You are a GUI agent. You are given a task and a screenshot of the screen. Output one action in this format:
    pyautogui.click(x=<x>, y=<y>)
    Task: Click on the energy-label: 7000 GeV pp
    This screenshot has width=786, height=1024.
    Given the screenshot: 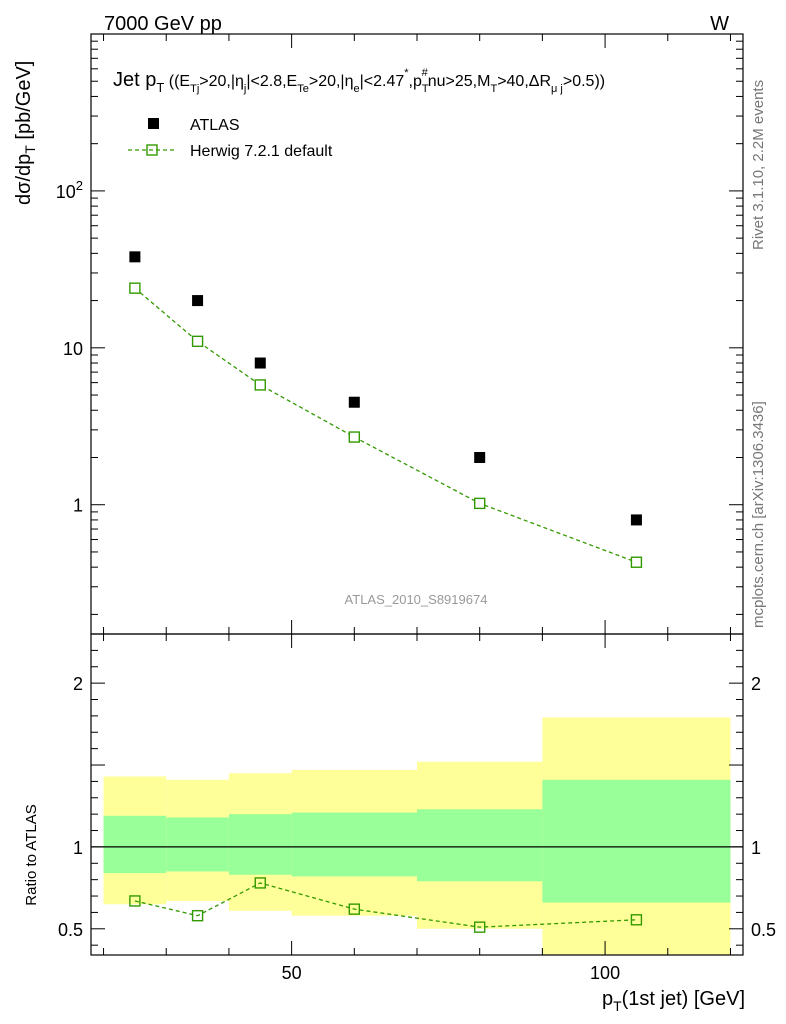 What is the action you would take?
    pyautogui.click(x=163, y=24)
    